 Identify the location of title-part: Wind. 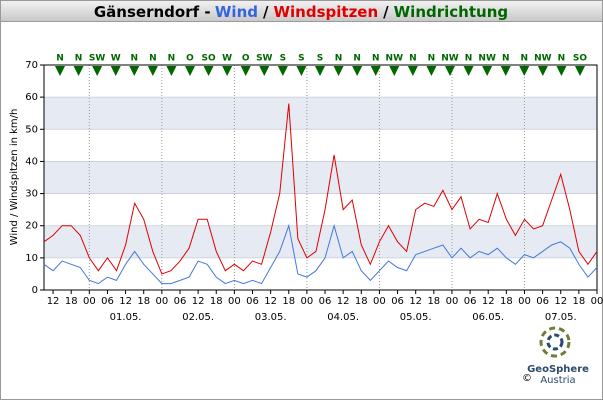
(236, 12).